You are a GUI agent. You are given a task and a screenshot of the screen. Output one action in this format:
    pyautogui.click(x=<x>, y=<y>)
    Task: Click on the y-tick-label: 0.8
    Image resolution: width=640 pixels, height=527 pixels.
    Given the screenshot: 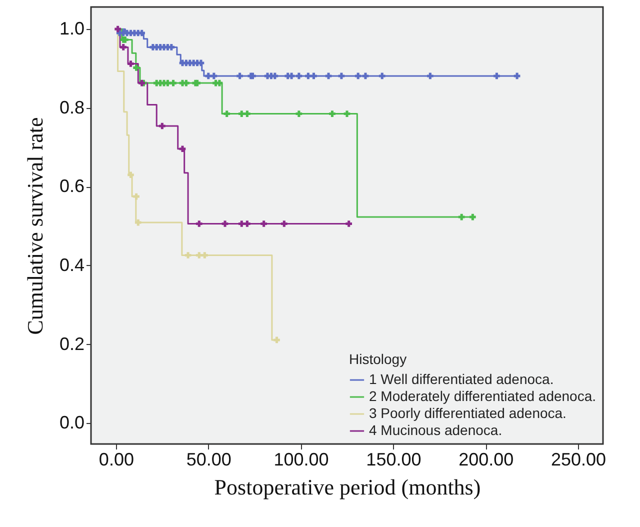 What is the action you would take?
    pyautogui.click(x=71, y=107)
    